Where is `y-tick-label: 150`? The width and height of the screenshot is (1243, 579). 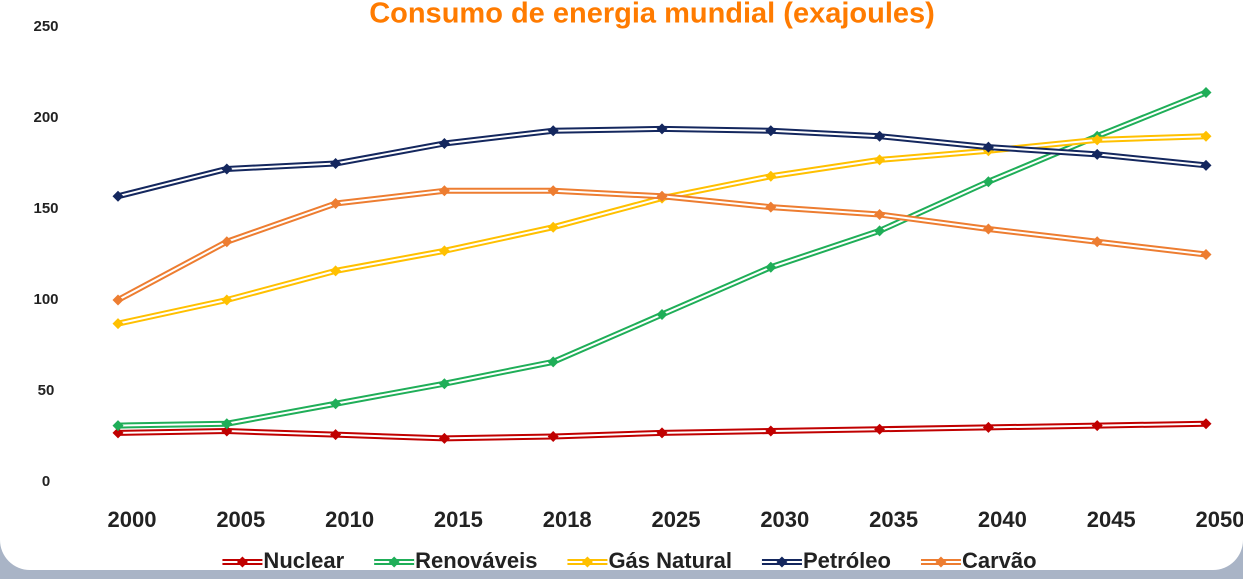 y-tick-label: 150 is located at coordinates (45, 208).